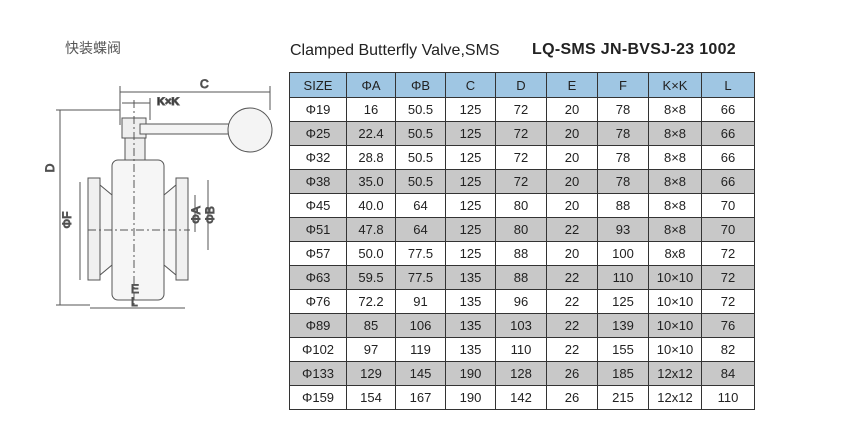  What do you see at coordinates (168, 102) in the screenshot?
I see `dim-label: K×K` at bounding box center [168, 102].